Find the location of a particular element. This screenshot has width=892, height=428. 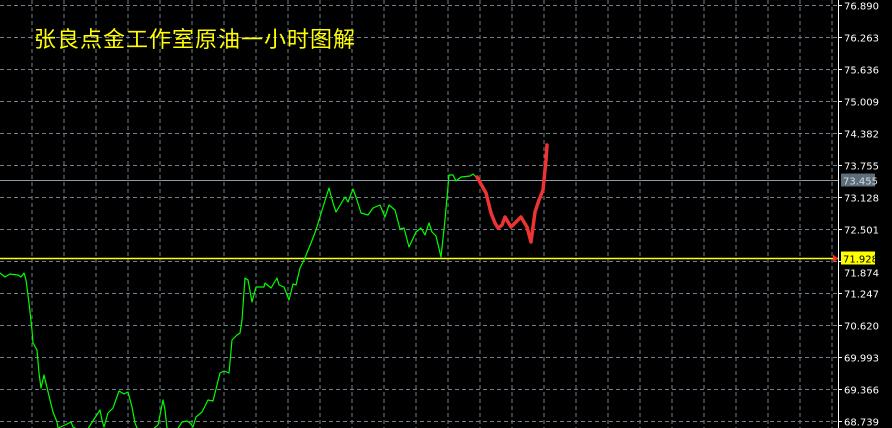

y-tick-label: 69.366 is located at coordinates (861, 391).